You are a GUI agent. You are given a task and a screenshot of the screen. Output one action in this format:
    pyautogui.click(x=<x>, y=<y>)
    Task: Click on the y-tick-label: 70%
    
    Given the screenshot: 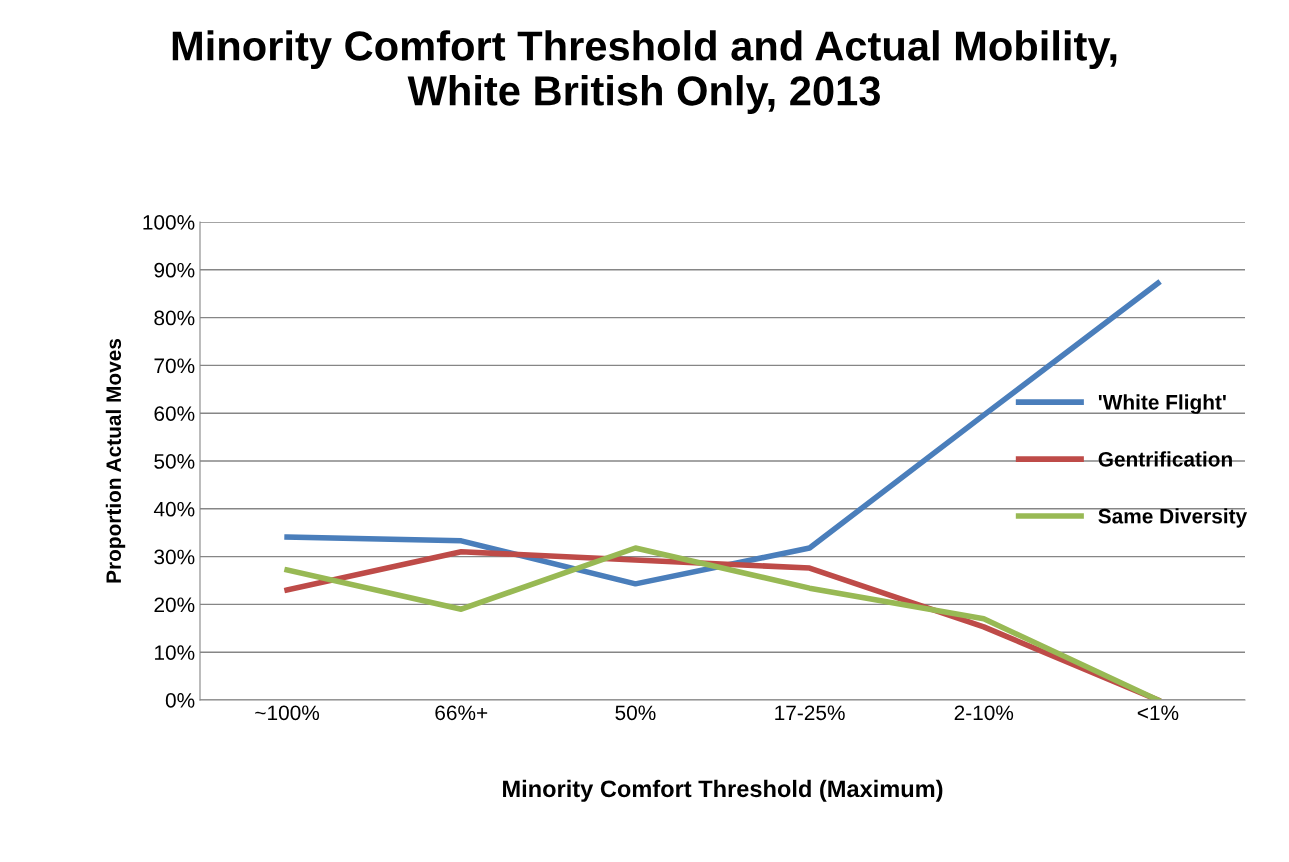 What is the action you would take?
    pyautogui.click(x=174, y=366)
    